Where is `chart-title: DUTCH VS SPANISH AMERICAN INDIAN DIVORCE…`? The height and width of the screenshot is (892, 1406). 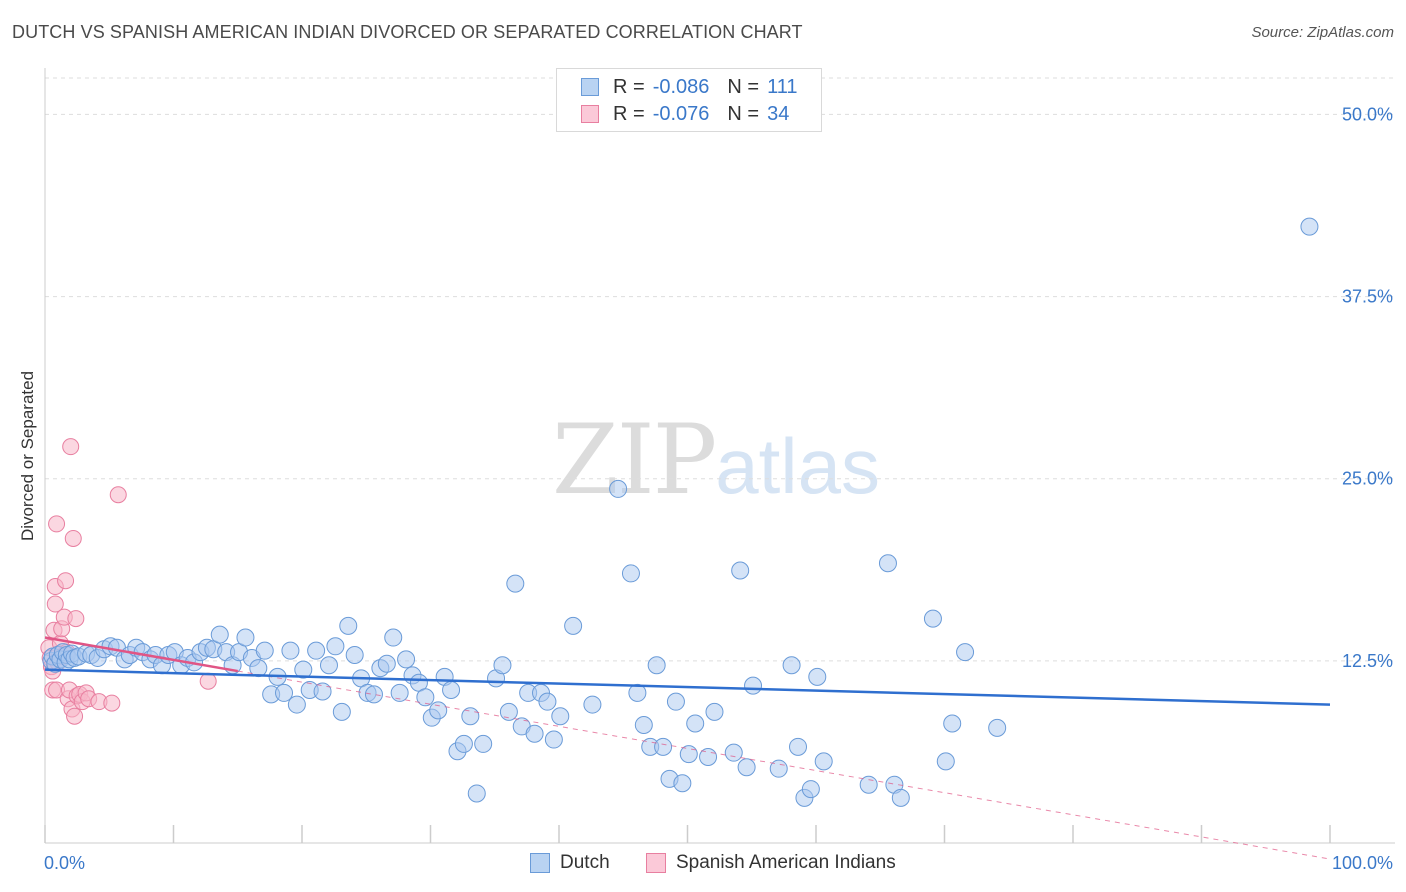 chart-title: DUTCH VS SPANISH AMERICAN INDIAN DIVORCE… is located at coordinates (407, 32).